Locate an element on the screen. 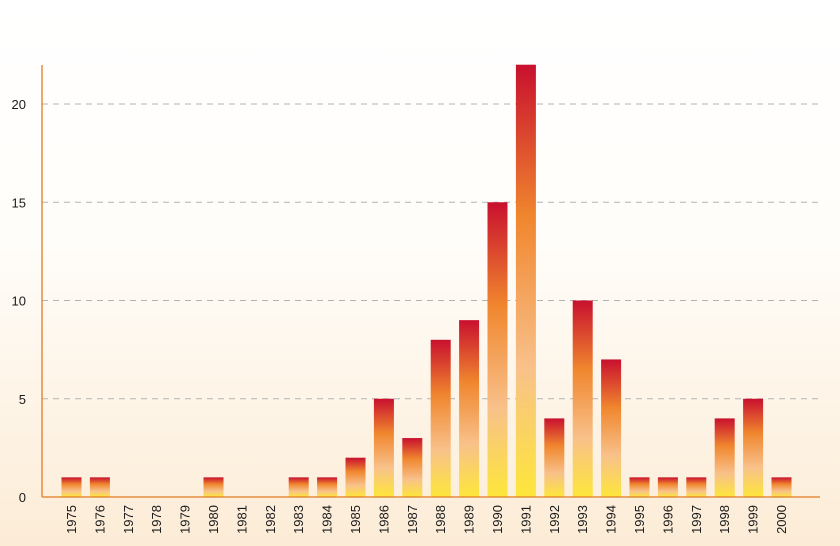 The image size is (840, 546). bar-1989 is located at coordinates (469, 408).